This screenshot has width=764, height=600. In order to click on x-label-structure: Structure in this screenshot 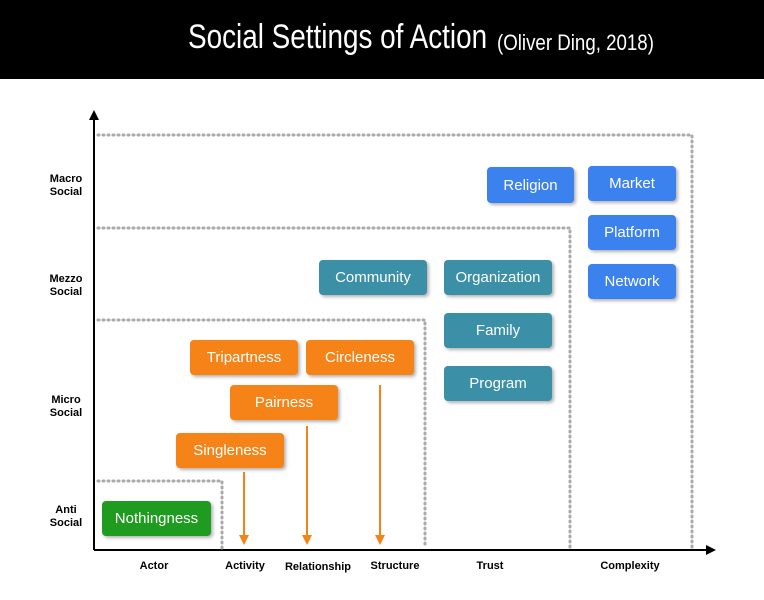, I will do `click(395, 566)`.